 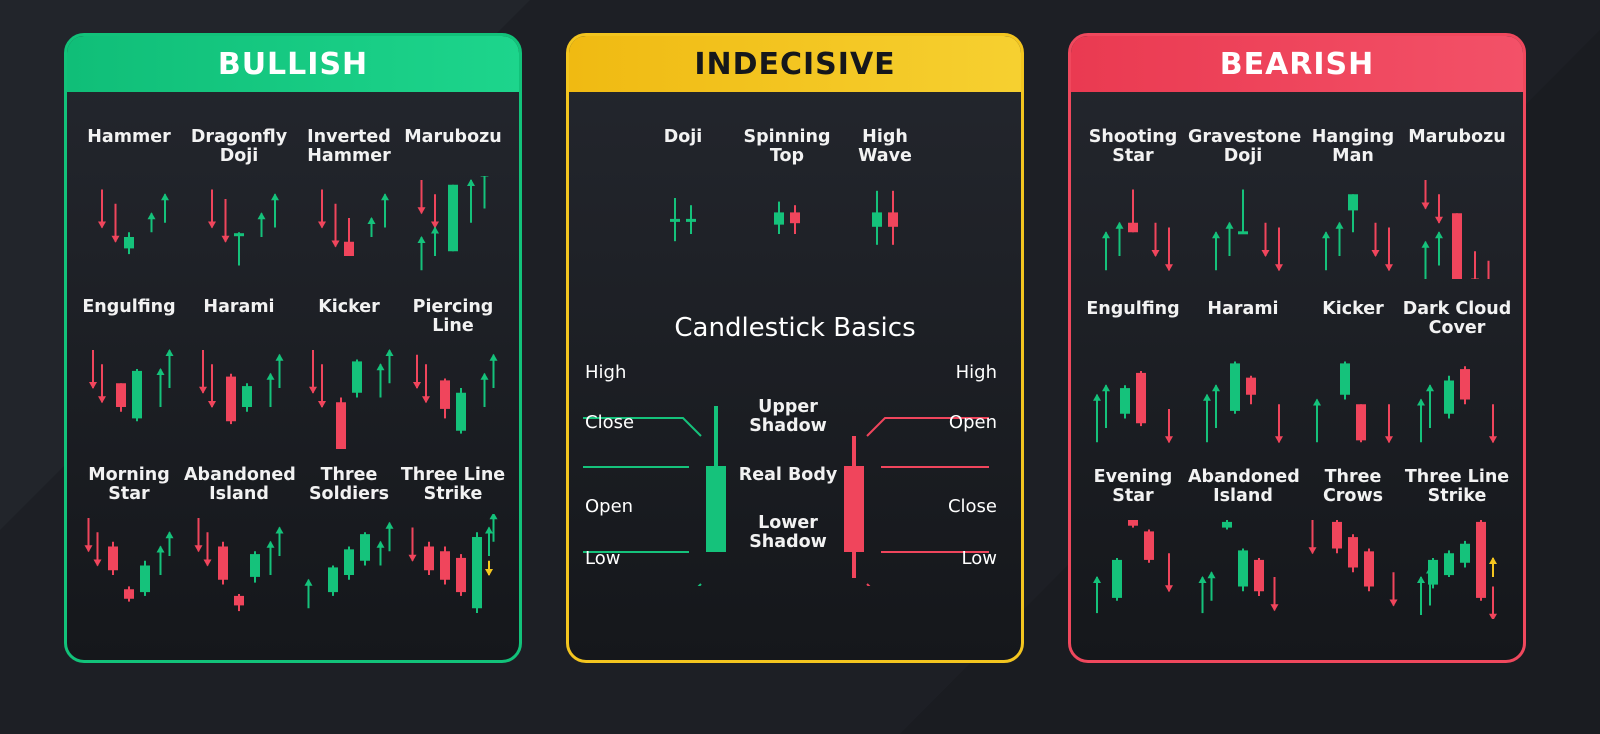 What do you see at coordinates (349, 307) in the screenshot?
I see `pattern-label-kicker: Kicker` at bounding box center [349, 307].